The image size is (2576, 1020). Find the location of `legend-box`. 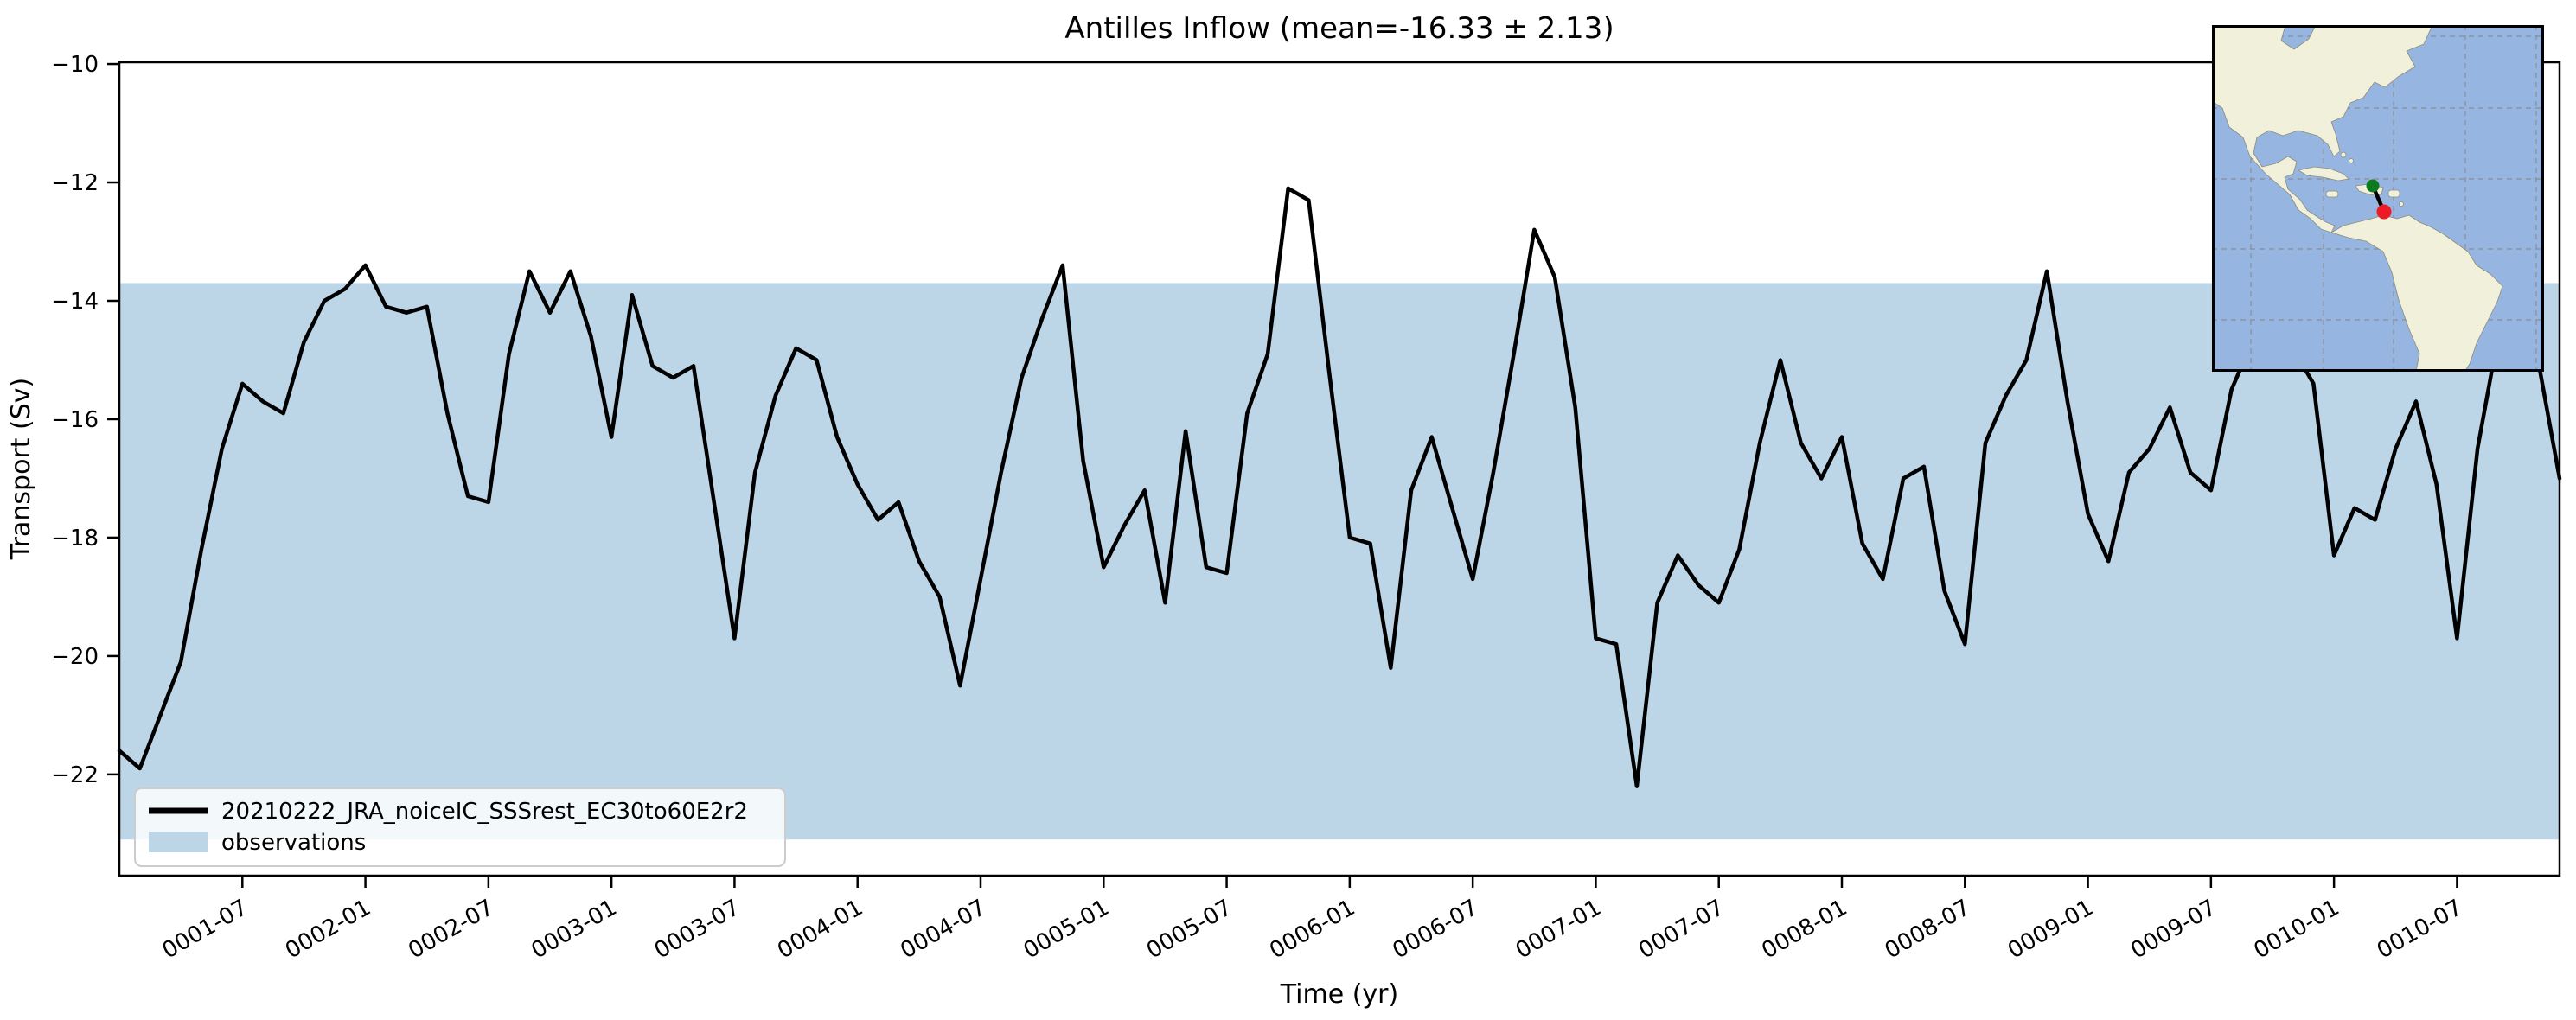

legend-box is located at coordinates (460, 827).